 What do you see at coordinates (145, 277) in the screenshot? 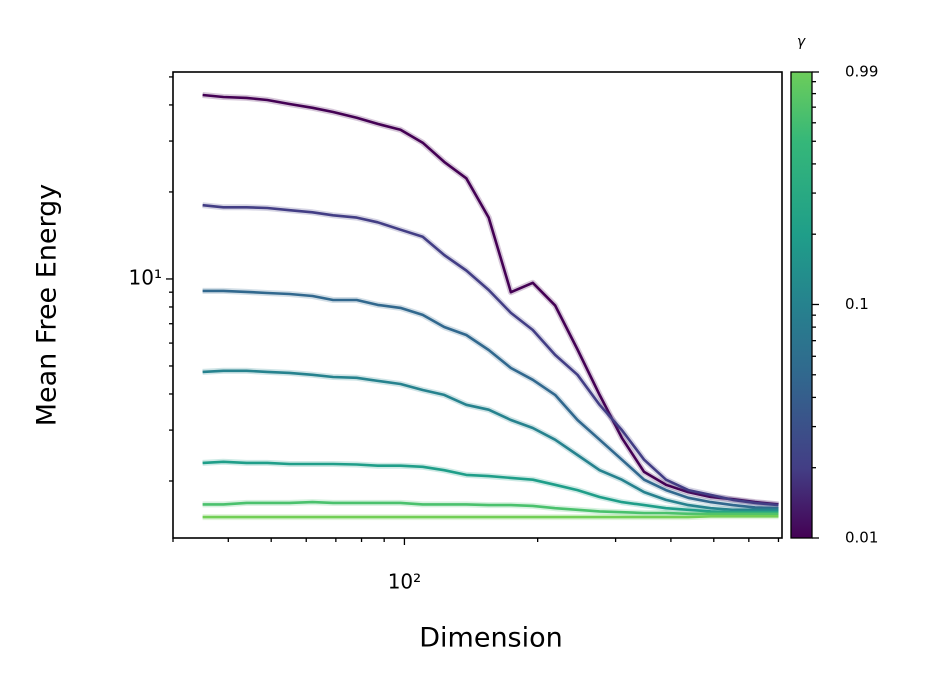
I see `y-tick-label: 10¹` at bounding box center [145, 277].